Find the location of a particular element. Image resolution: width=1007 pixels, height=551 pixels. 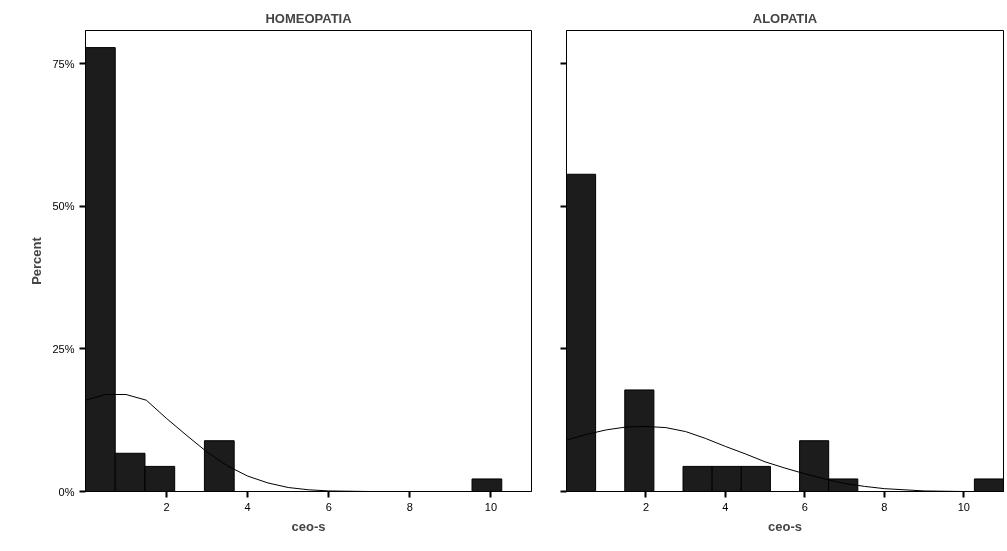

y-tick-label: 50% is located at coordinates (63, 206).